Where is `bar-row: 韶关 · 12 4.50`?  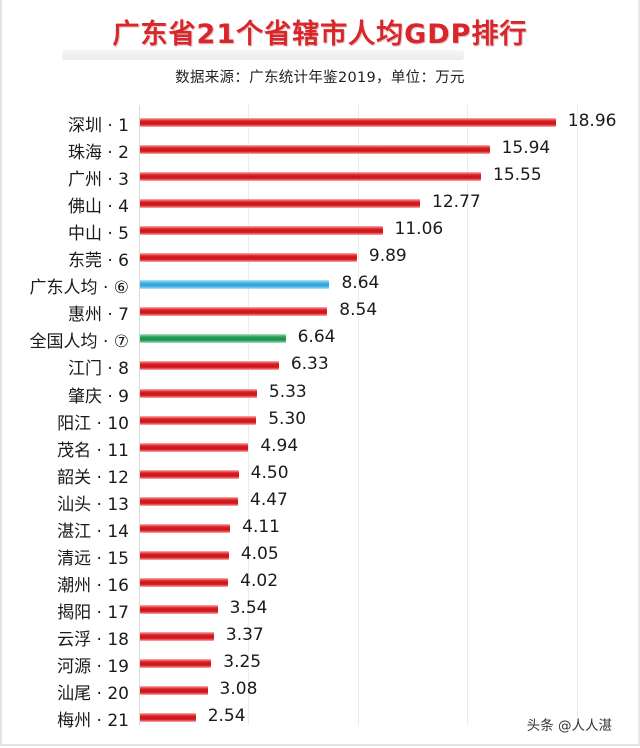
bar-row: 韶关 · 12 4.50 is located at coordinates (320, 474).